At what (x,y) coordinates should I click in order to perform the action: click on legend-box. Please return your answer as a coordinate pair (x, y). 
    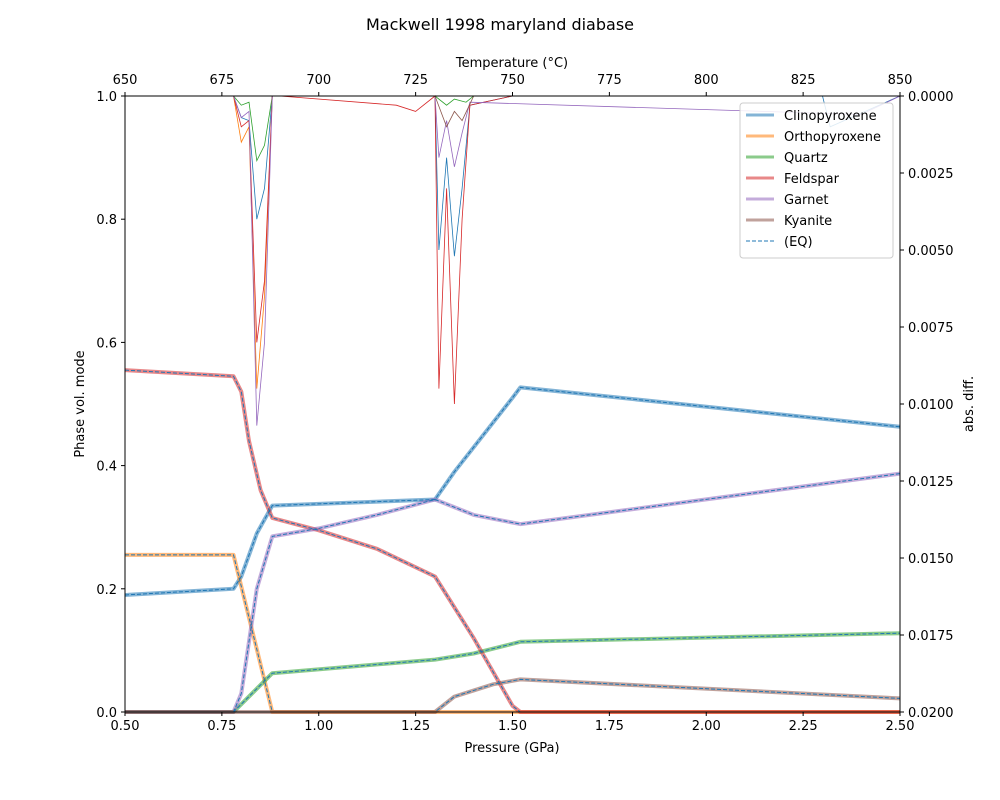
    Looking at the image, I should click on (816, 180).